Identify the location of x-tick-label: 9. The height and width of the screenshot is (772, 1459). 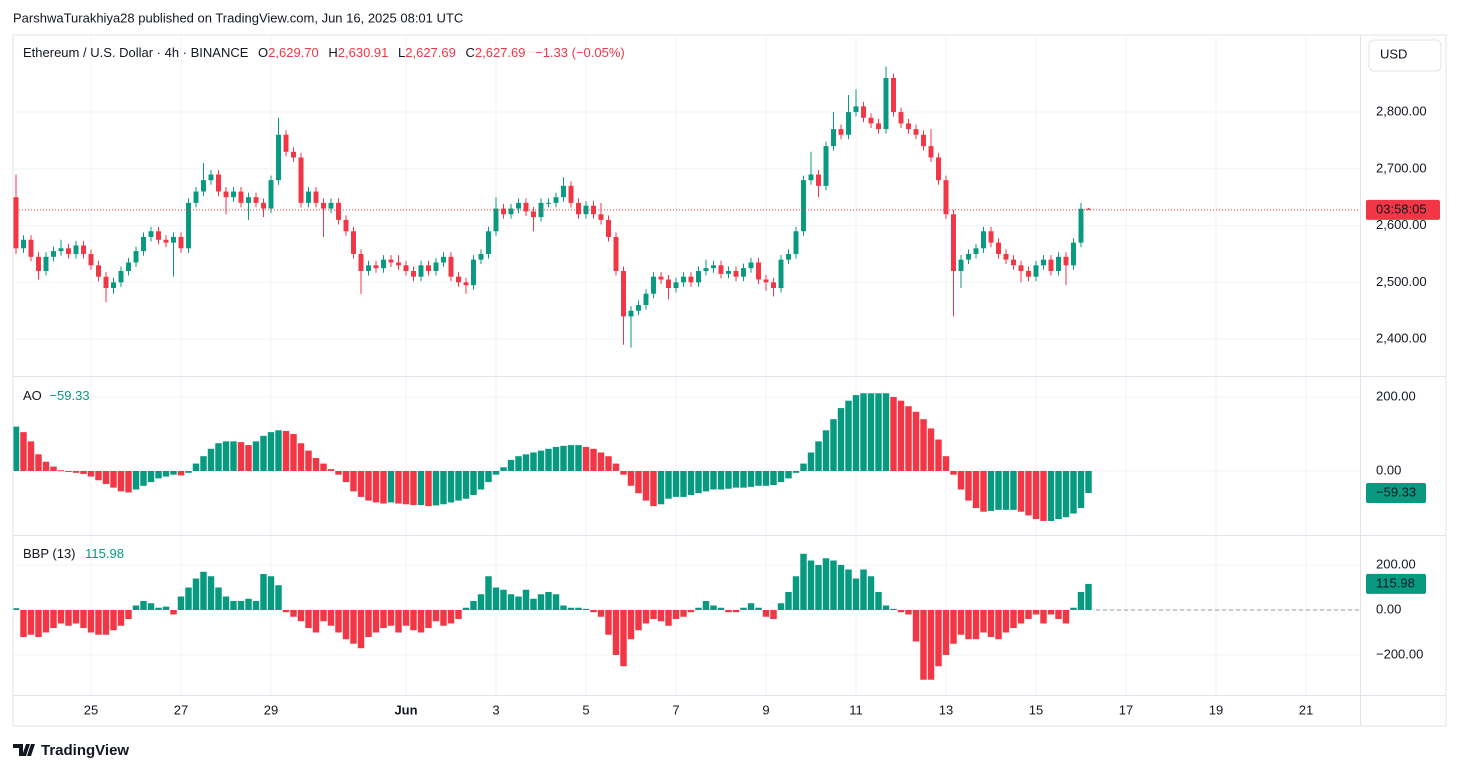
(765, 709).